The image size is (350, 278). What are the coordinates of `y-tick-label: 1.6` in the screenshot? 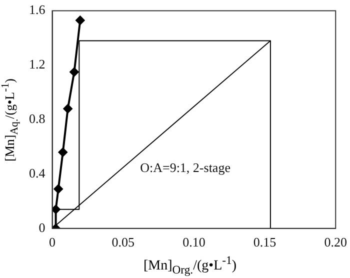 It's located at (37, 10).